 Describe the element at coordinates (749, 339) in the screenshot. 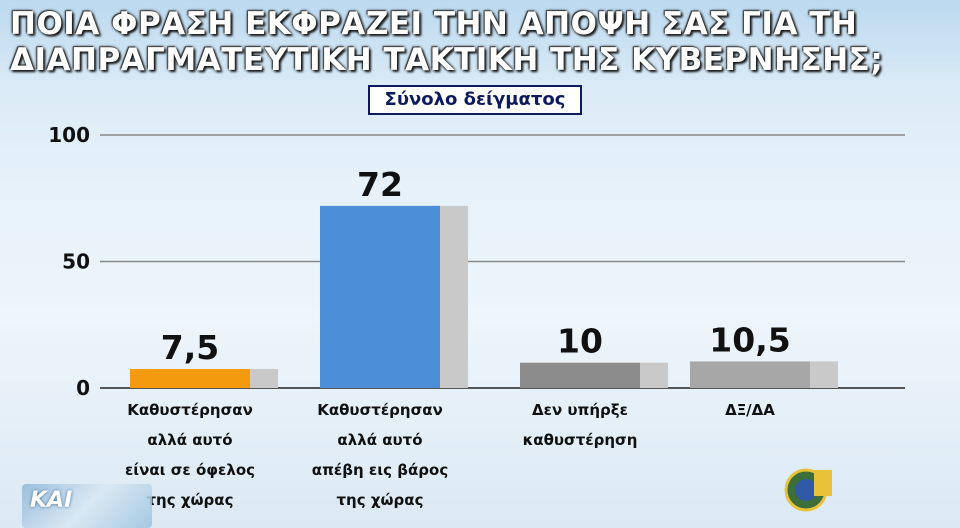

I see `data-label-3: 10,5` at that location.